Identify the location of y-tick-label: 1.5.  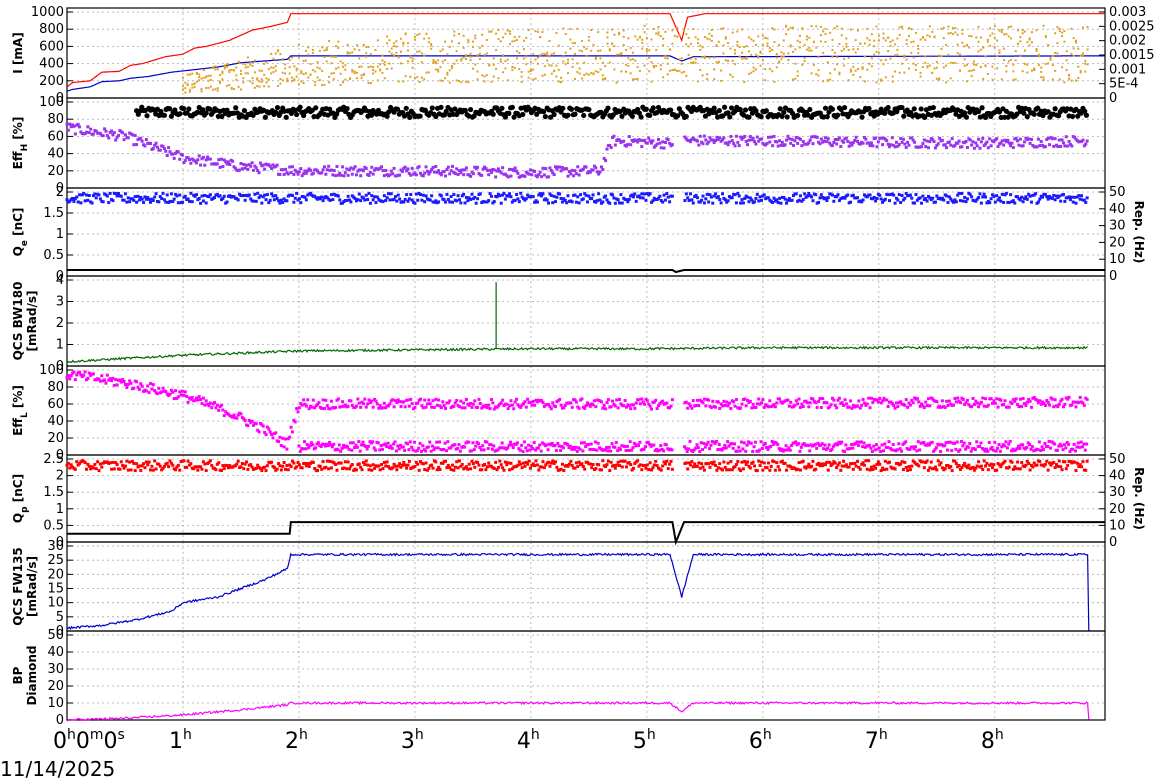
(53, 492).